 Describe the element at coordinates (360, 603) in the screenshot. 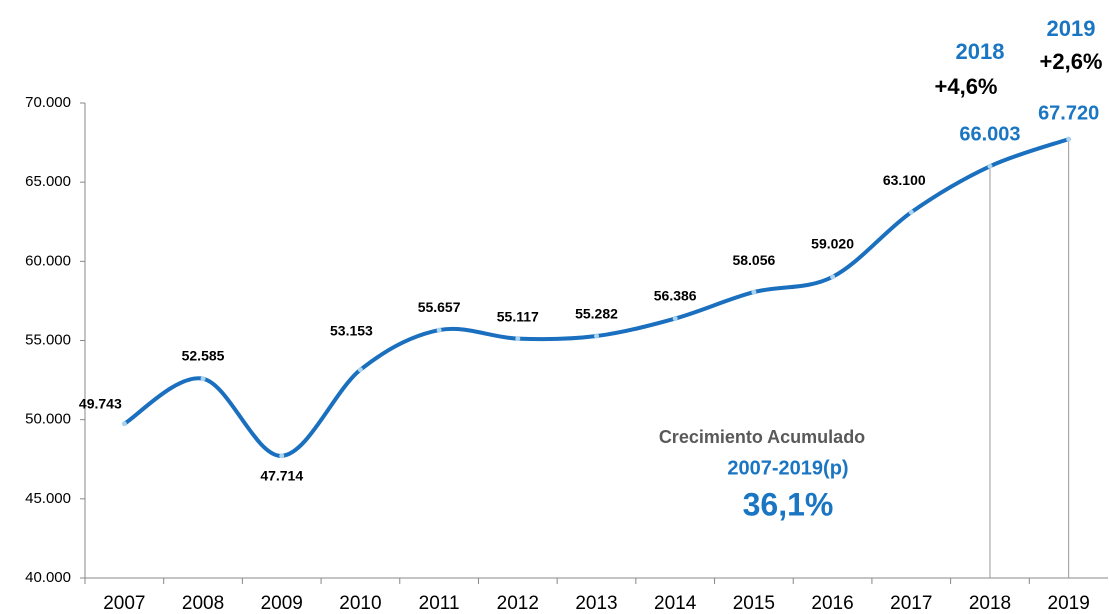

I see `x-tick-label: 2010` at that location.